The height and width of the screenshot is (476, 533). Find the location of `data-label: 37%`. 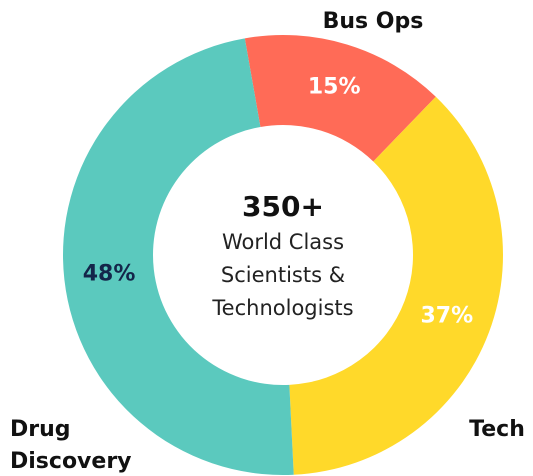

data-label: 37% is located at coordinates (446, 316).